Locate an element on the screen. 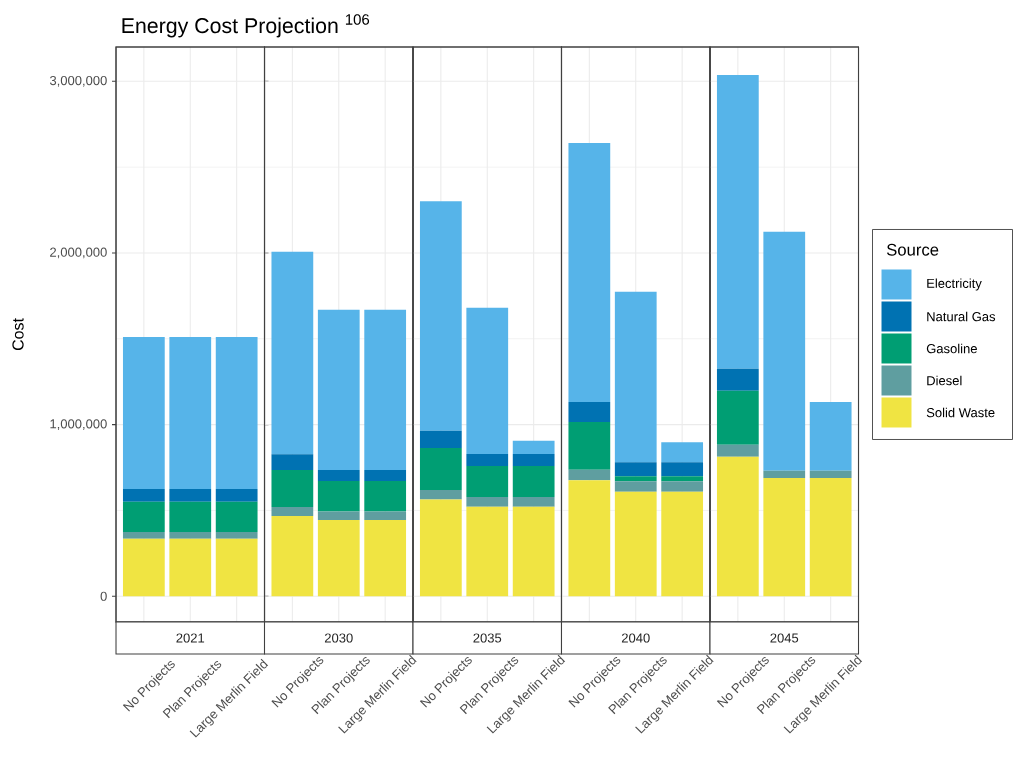  legend-label: Natural Gas is located at coordinates (961, 316).